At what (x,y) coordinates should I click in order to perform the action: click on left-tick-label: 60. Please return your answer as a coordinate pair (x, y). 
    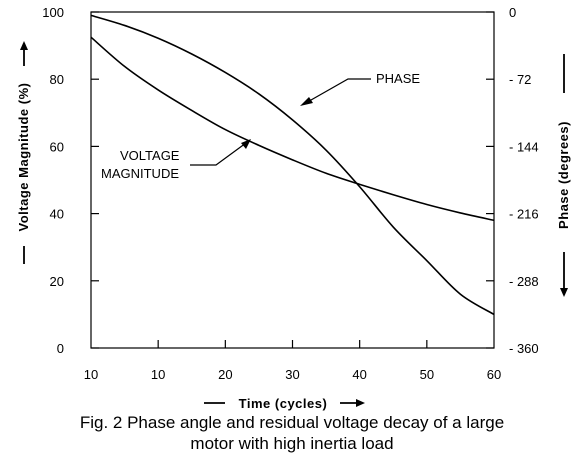
    Looking at the image, I should click on (57, 146).